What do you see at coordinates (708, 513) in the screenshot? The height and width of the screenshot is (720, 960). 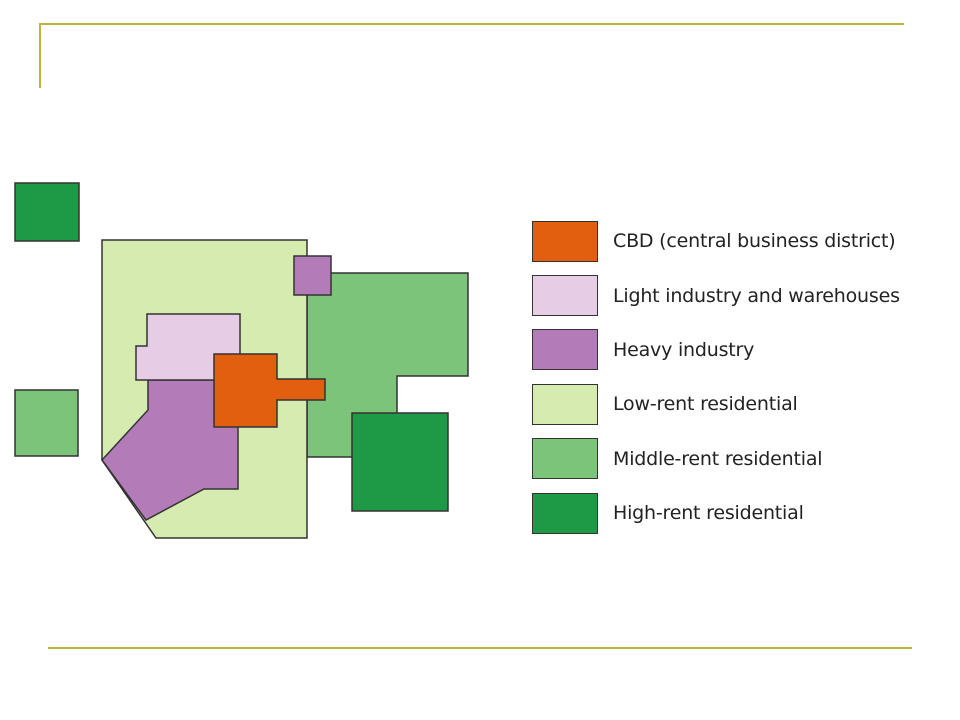 I see `legend-label-high-rent: High-rent residential` at bounding box center [708, 513].